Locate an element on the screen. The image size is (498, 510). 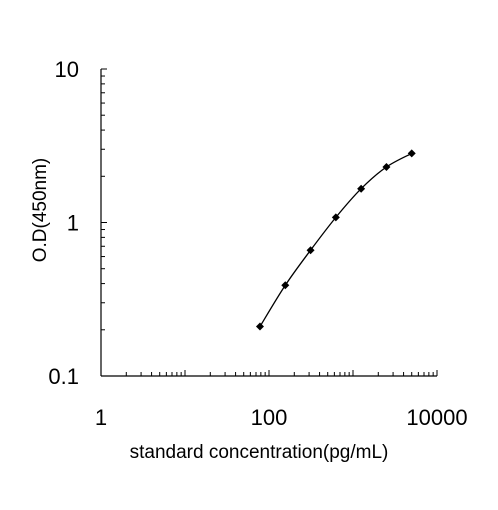
standard-curve-line is located at coordinates (336, 239).